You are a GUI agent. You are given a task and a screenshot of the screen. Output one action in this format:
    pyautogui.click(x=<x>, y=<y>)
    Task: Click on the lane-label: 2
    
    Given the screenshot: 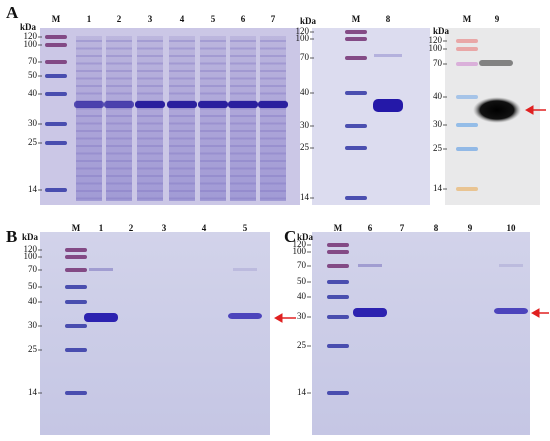 What is the action you would take?
    pyautogui.click(x=119, y=19)
    